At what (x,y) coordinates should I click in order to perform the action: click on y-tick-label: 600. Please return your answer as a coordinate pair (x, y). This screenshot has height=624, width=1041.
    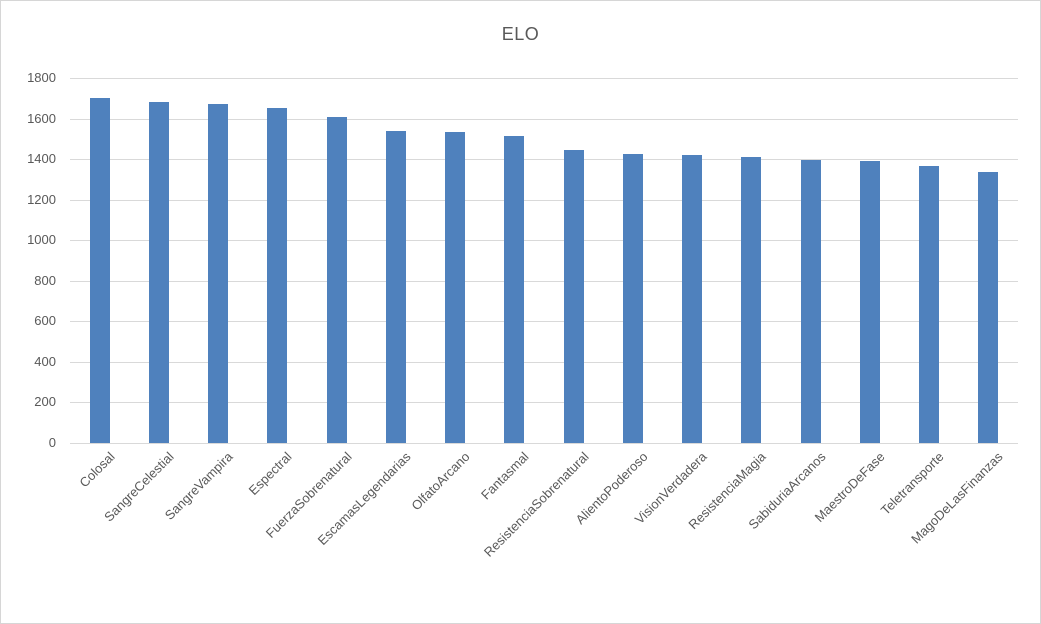
    Looking at the image, I should click on (45, 321).